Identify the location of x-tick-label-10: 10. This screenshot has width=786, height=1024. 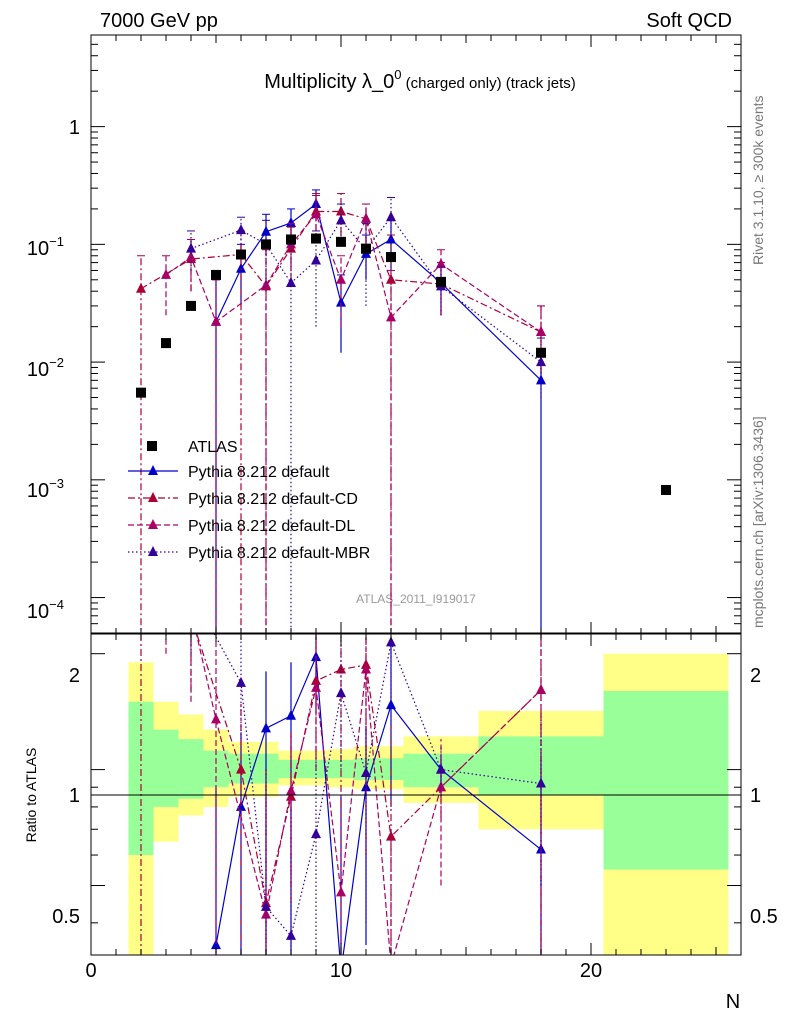
(341, 971).